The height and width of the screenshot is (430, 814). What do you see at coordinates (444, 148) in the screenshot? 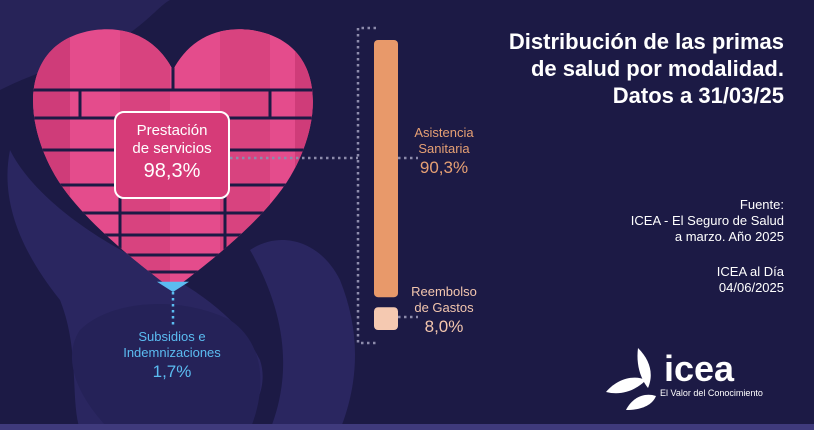
I see `label-asistencia-line-2: Sanitaria` at bounding box center [444, 148].